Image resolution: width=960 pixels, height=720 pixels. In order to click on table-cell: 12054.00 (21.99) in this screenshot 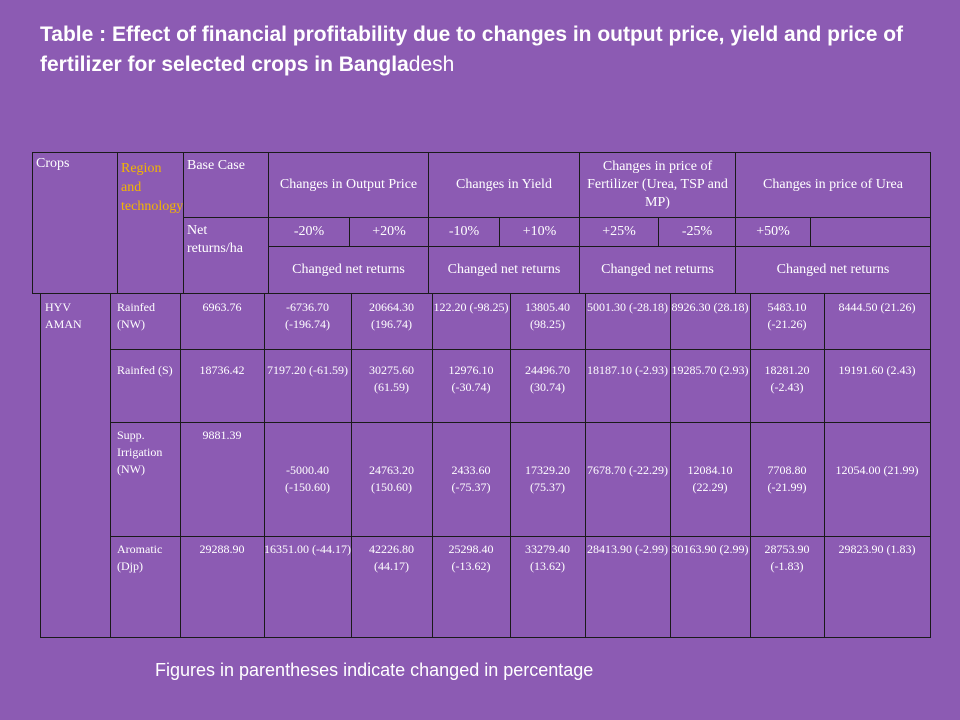, I will do `click(877, 470)`.